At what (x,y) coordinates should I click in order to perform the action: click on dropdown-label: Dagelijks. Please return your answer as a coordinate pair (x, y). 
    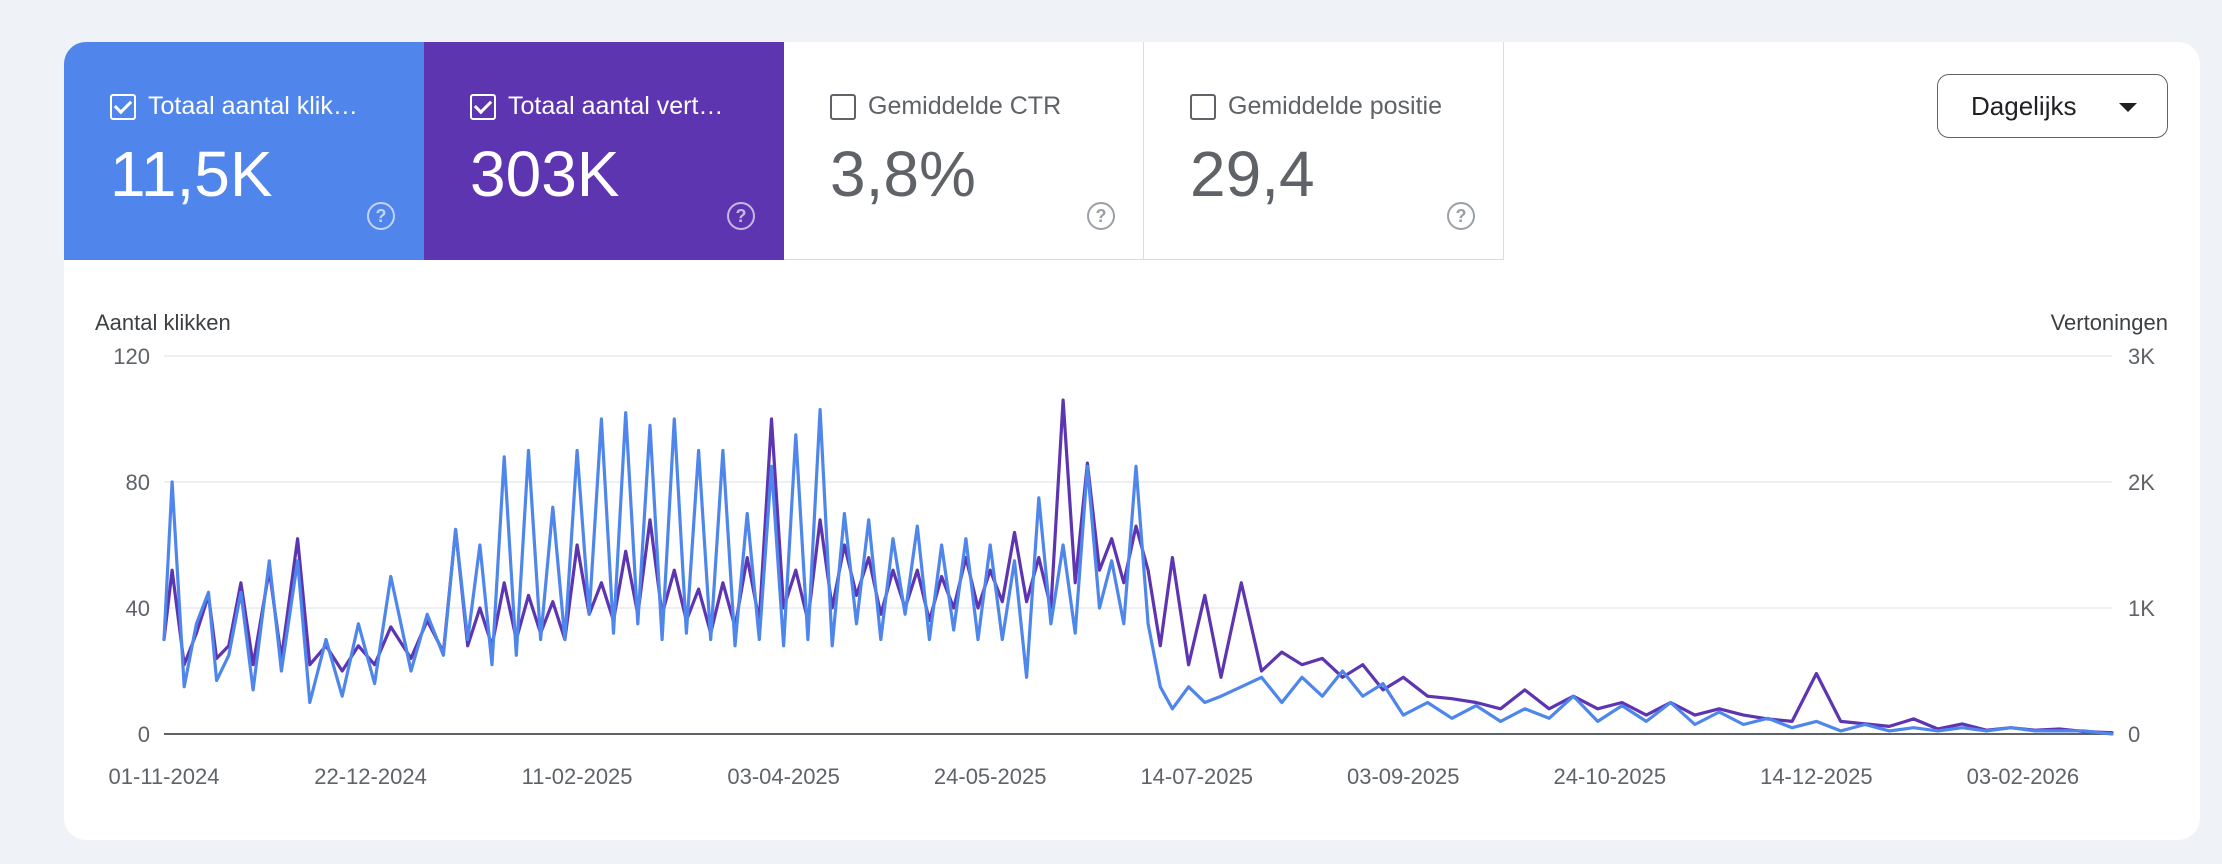
    Looking at the image, I should click on (2024, 105).